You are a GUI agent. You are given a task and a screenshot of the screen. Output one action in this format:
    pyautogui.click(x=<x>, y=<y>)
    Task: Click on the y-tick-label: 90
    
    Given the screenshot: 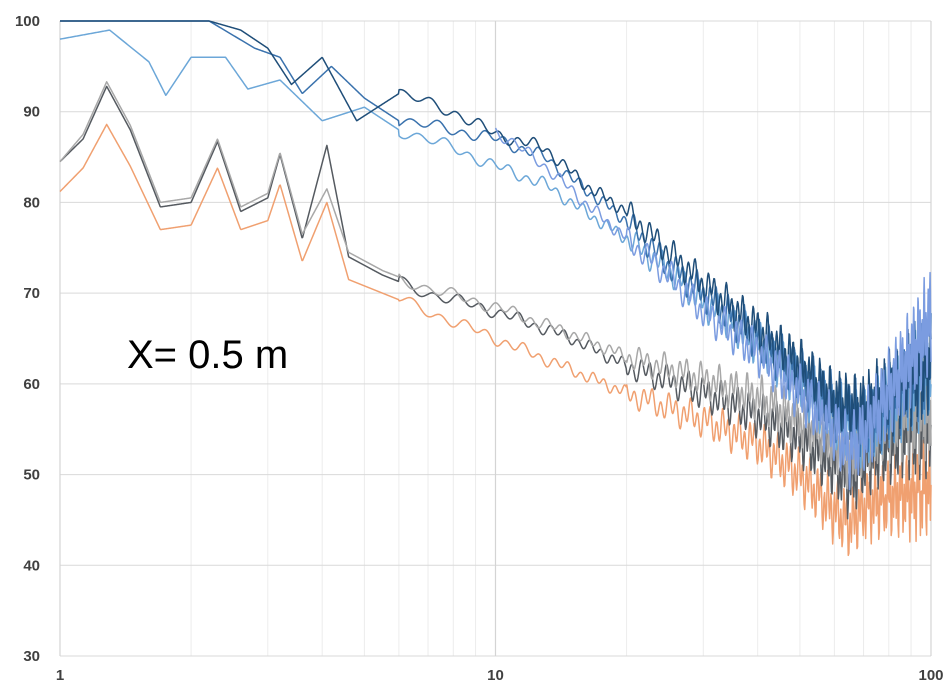 What is the action you would take?
    pyautogui.click(x=31, y=112)
    